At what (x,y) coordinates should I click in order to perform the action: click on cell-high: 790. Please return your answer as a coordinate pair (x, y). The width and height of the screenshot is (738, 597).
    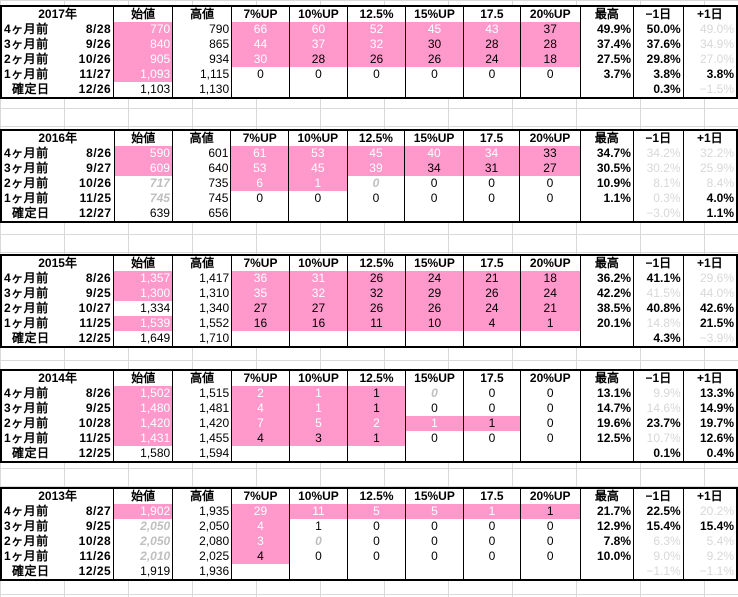
    Looking at the image, I should click on (202, 29).